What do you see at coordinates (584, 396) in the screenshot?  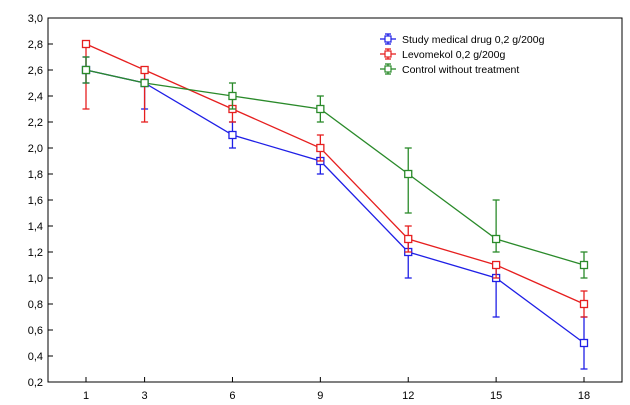 I see `x-tick-label: 18` at bounding box center [584, 396].